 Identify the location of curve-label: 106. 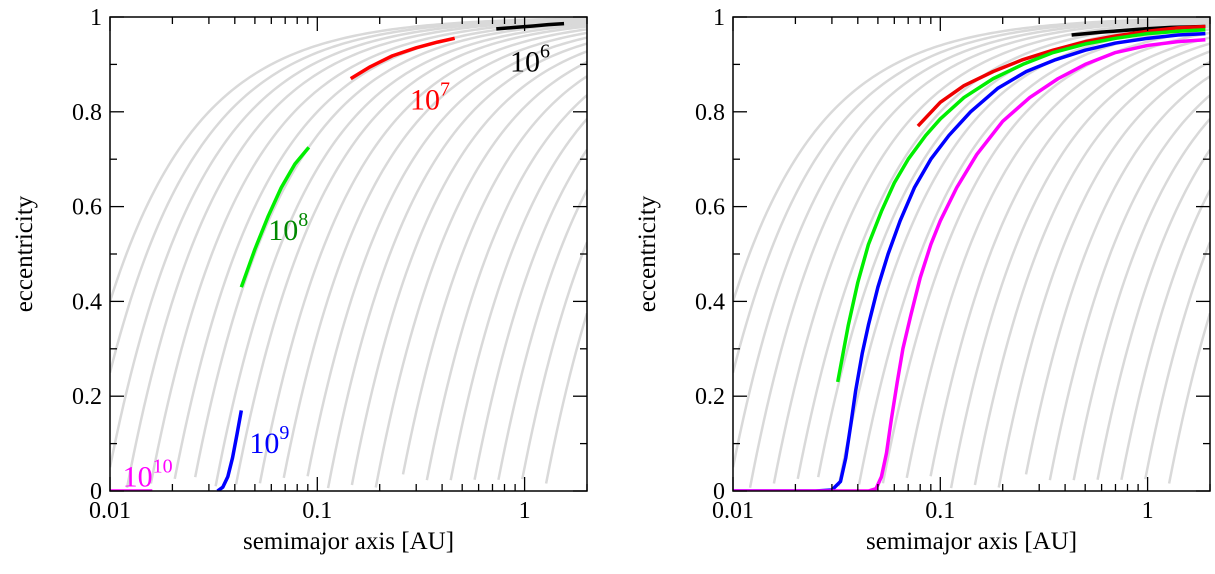
(530, 60).